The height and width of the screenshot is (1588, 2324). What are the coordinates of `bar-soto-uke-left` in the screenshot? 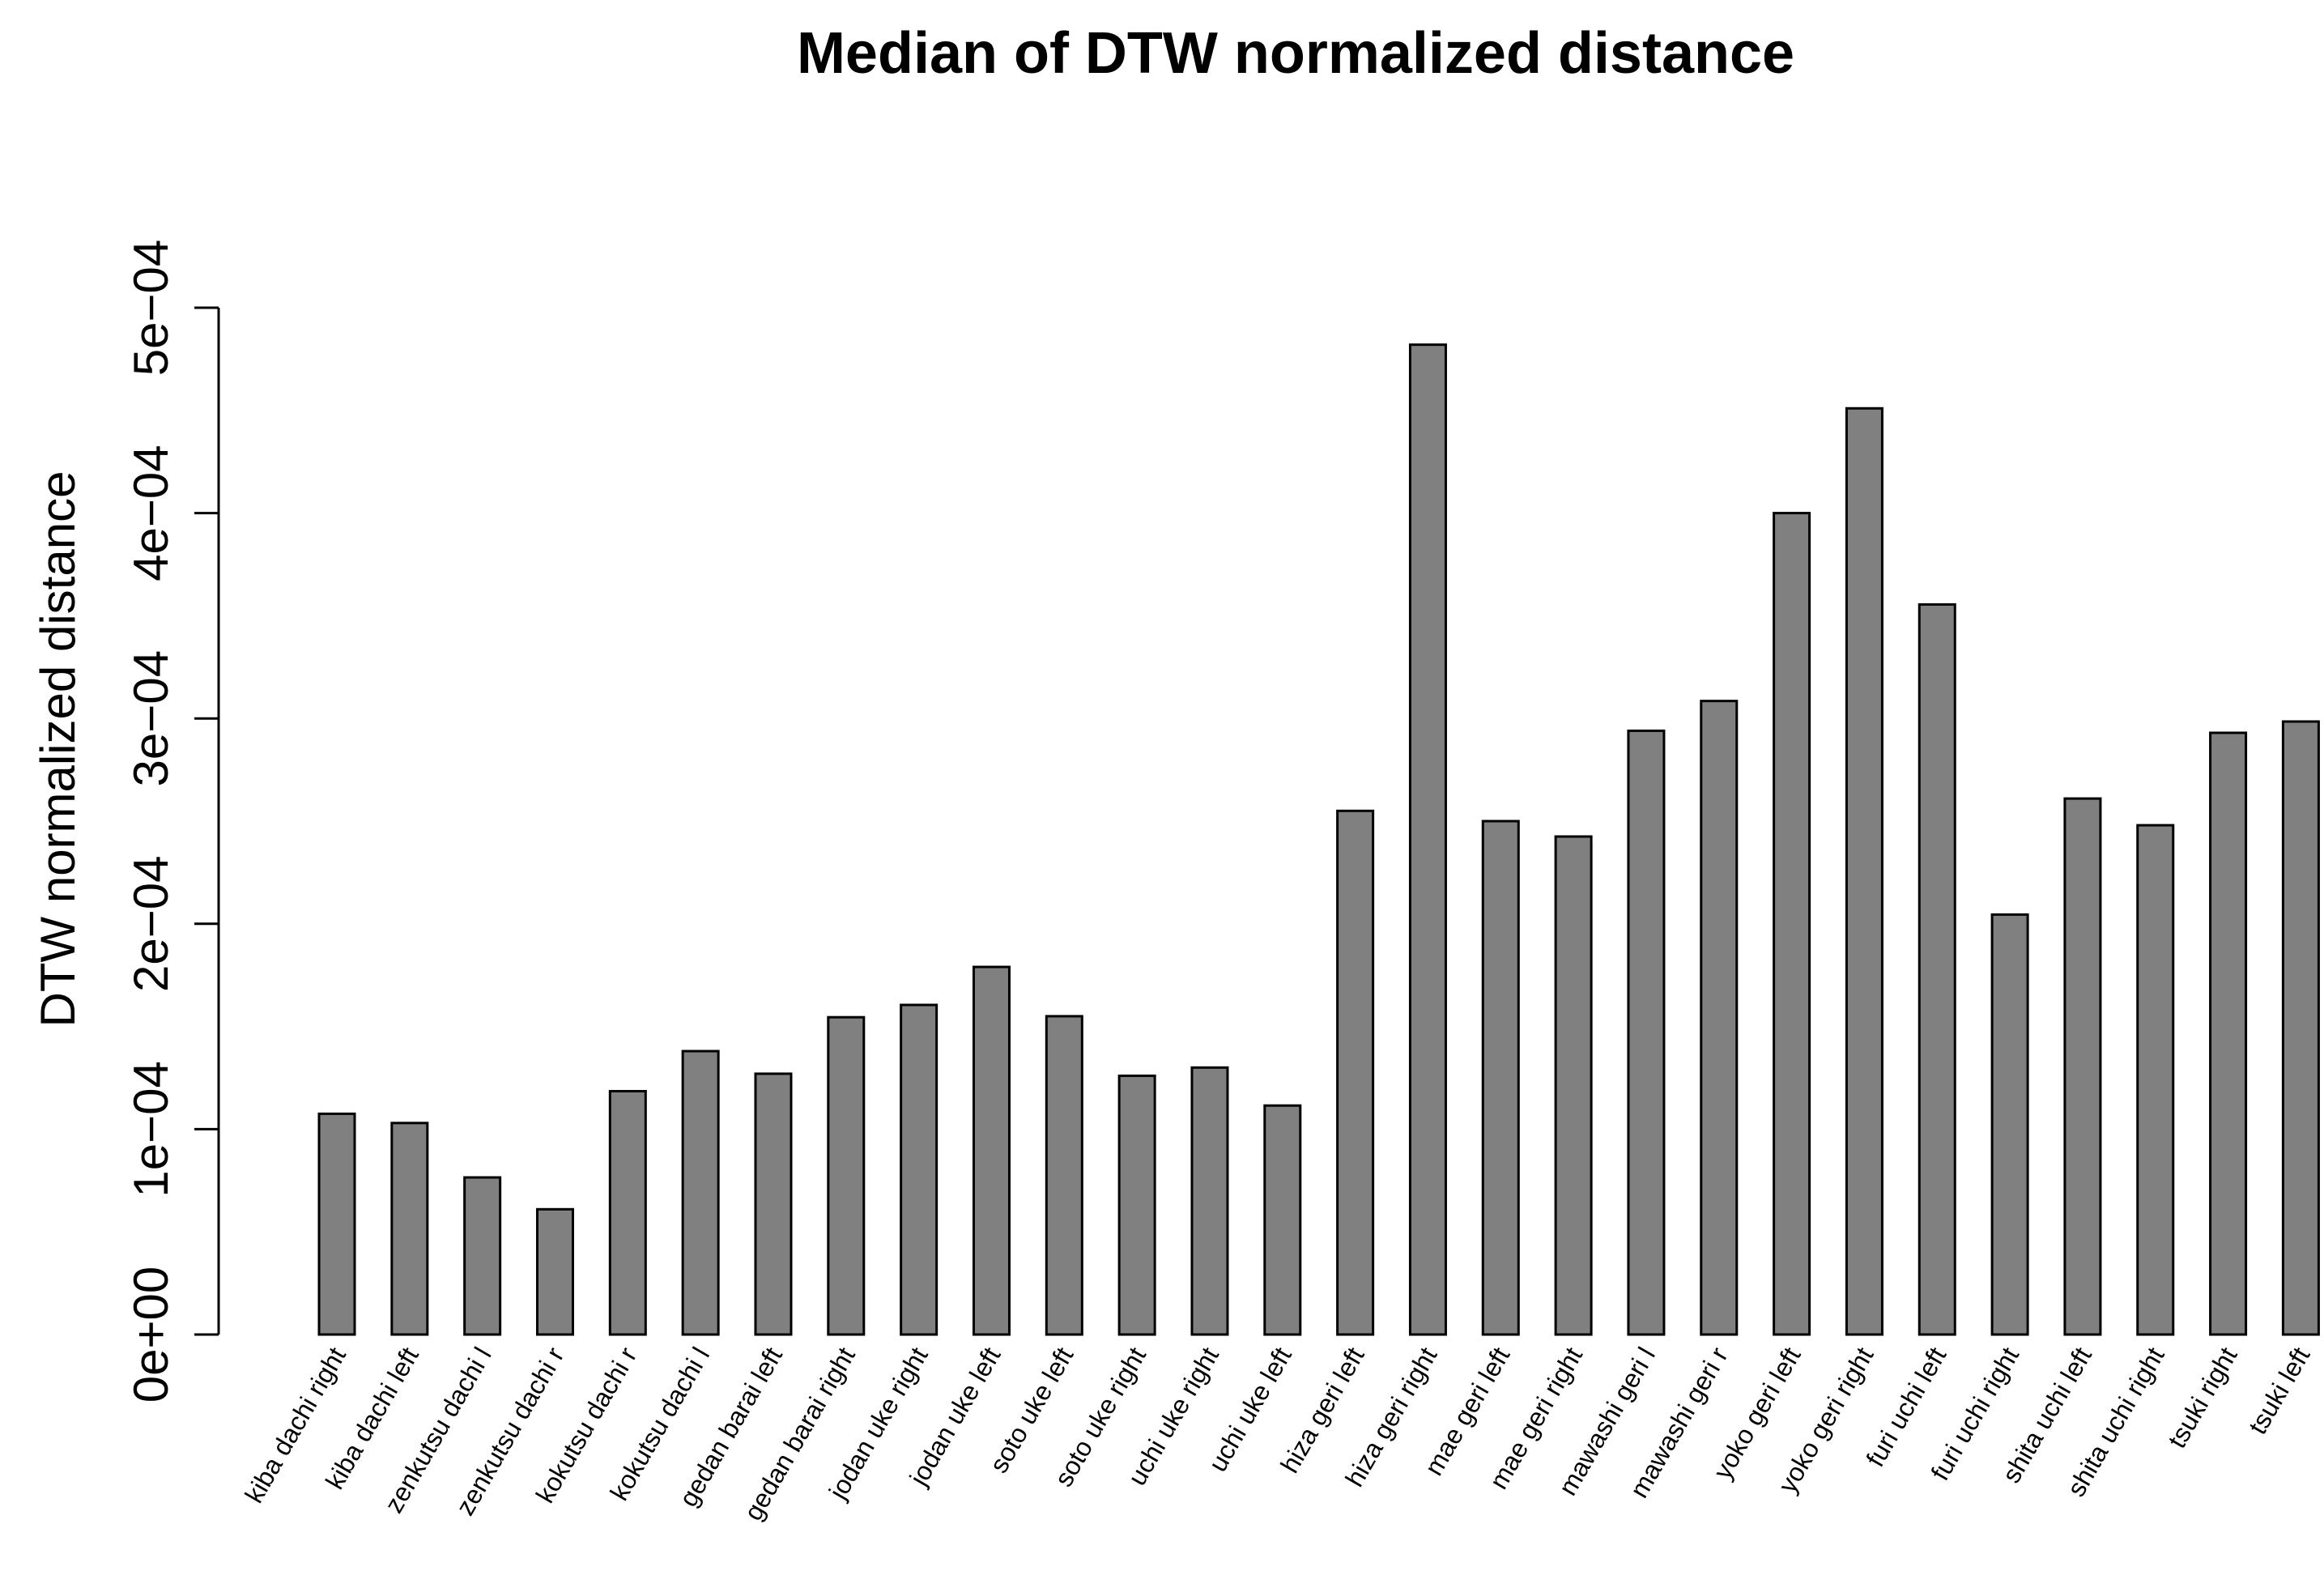 It's located at (1064, 1175).